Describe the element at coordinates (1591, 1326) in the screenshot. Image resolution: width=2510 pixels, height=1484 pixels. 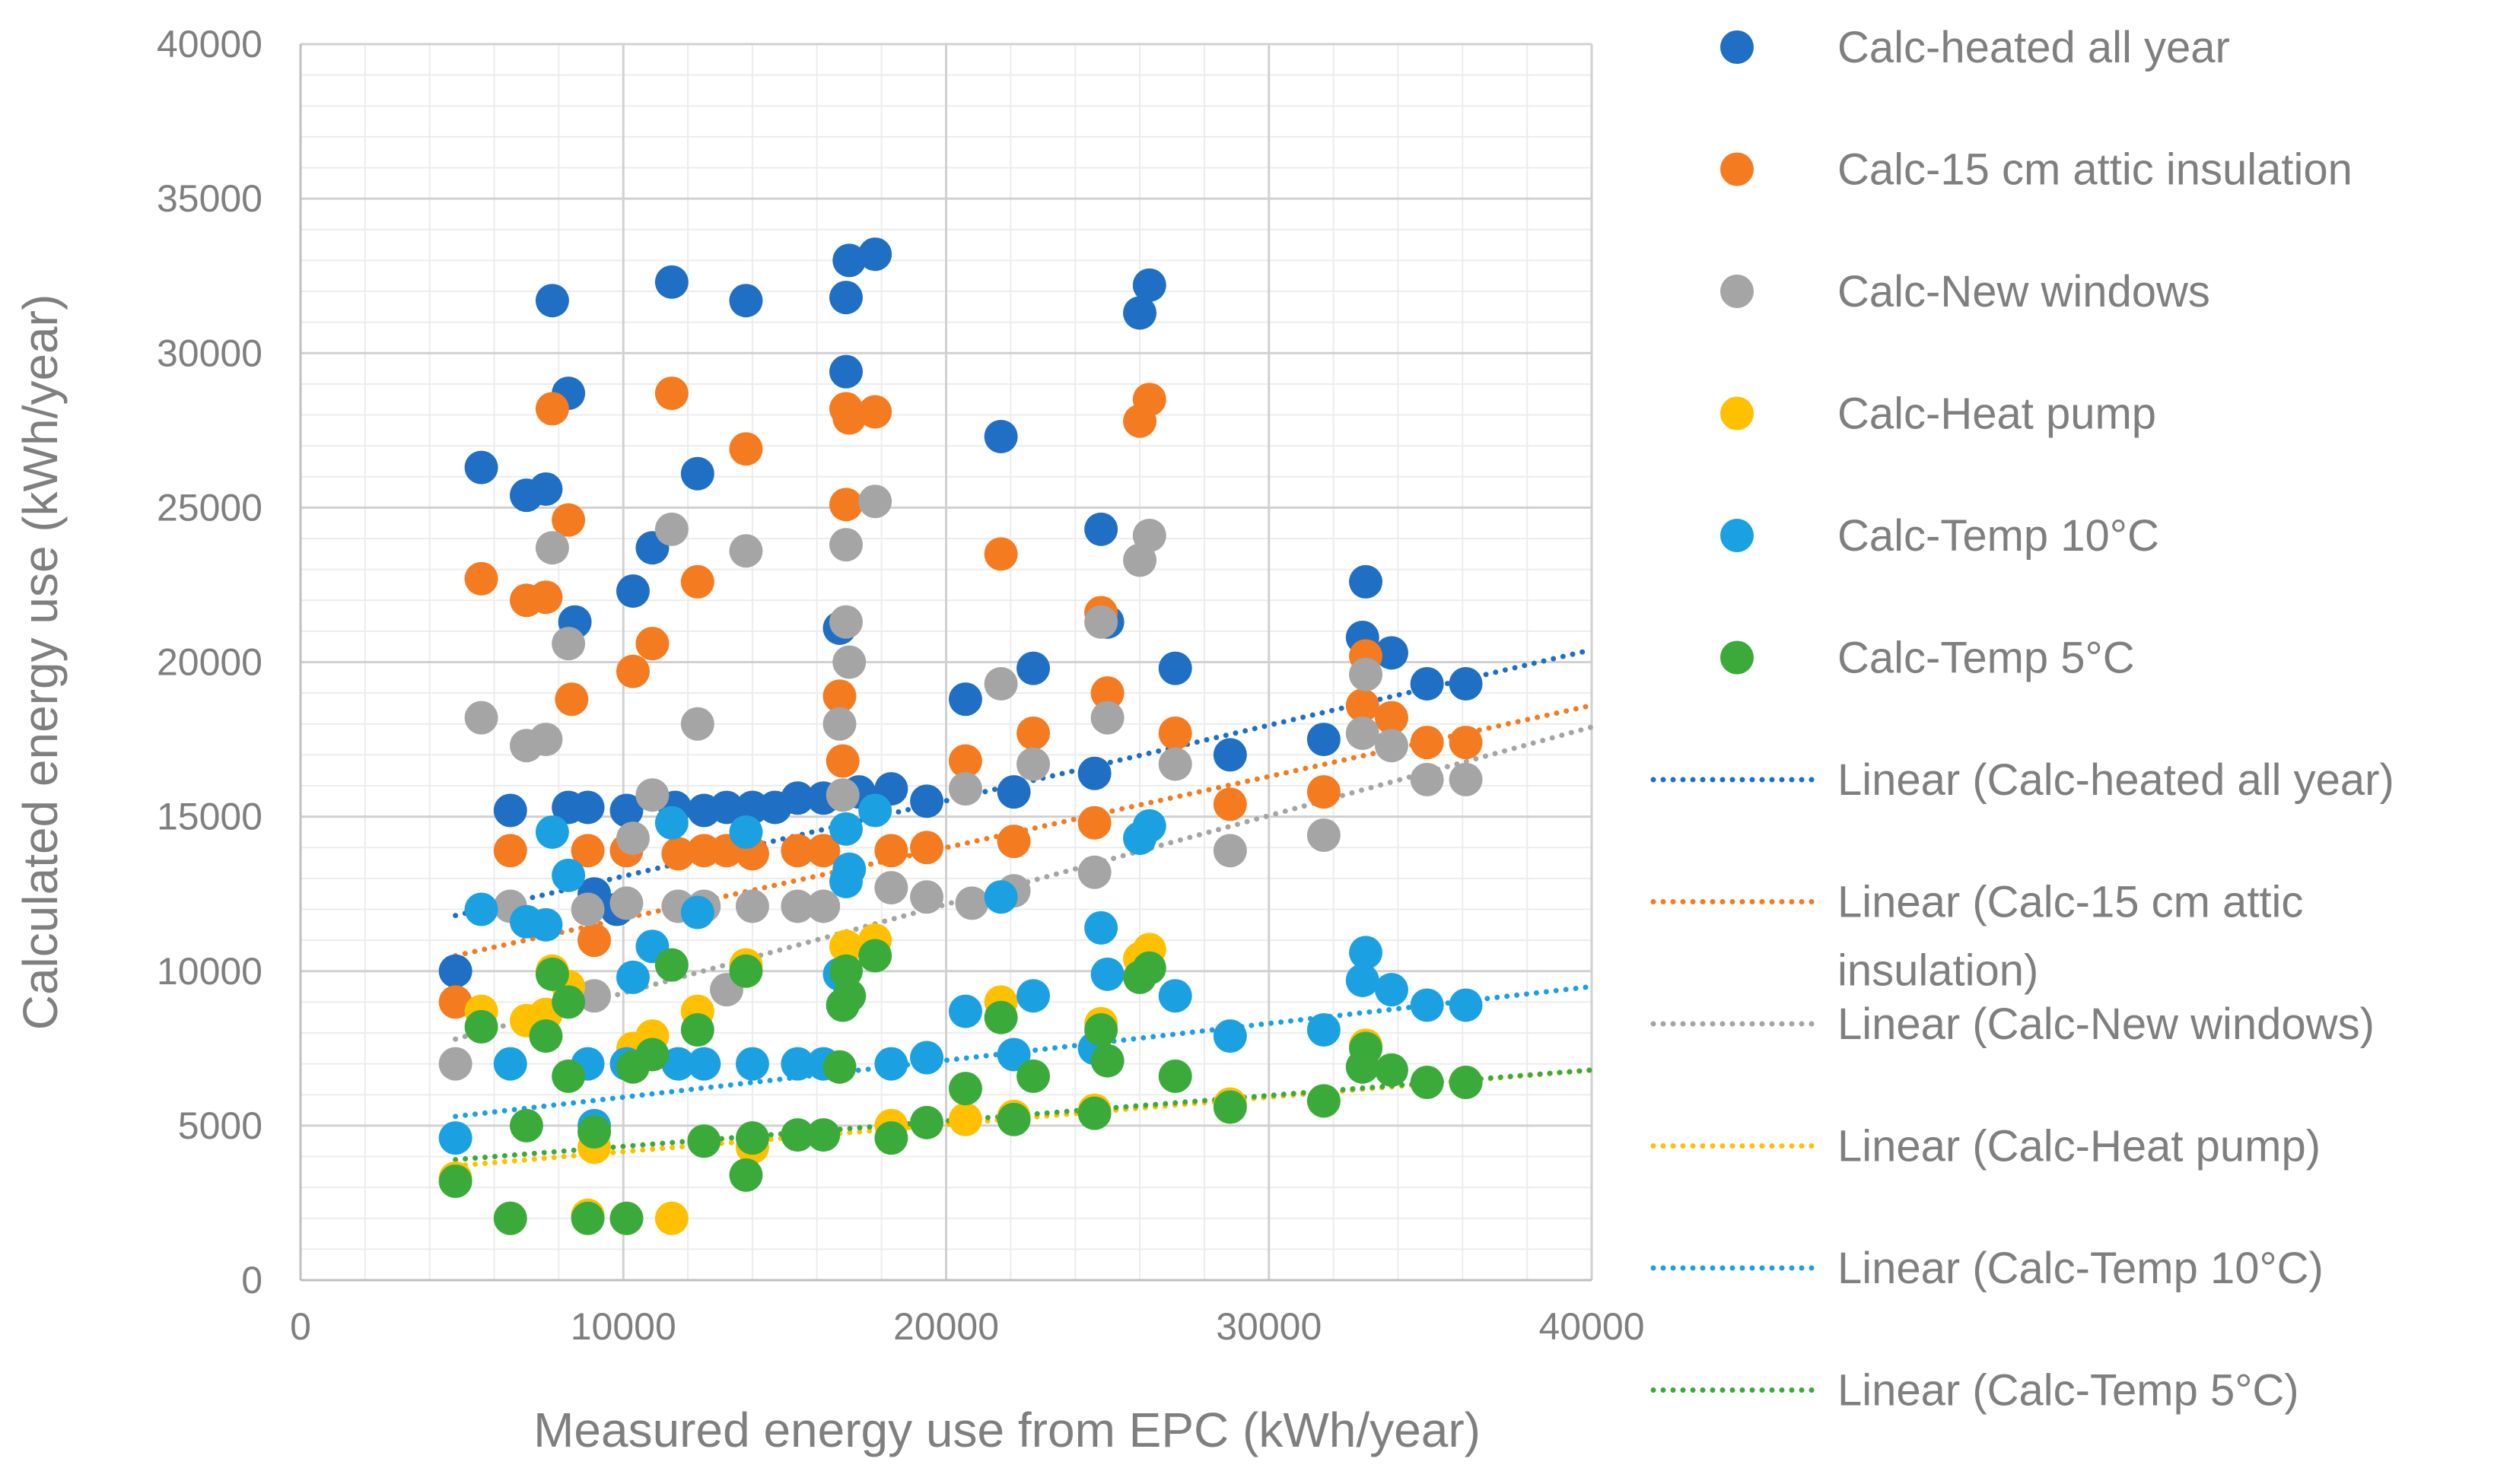
I see `x-tick-label: 40000` at that location.